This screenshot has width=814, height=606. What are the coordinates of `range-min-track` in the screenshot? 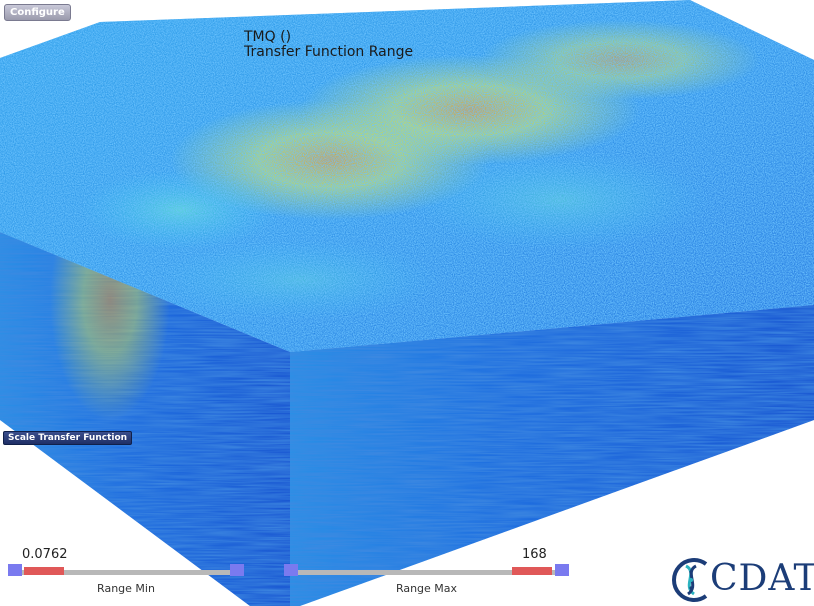 It's located at (126, 572).